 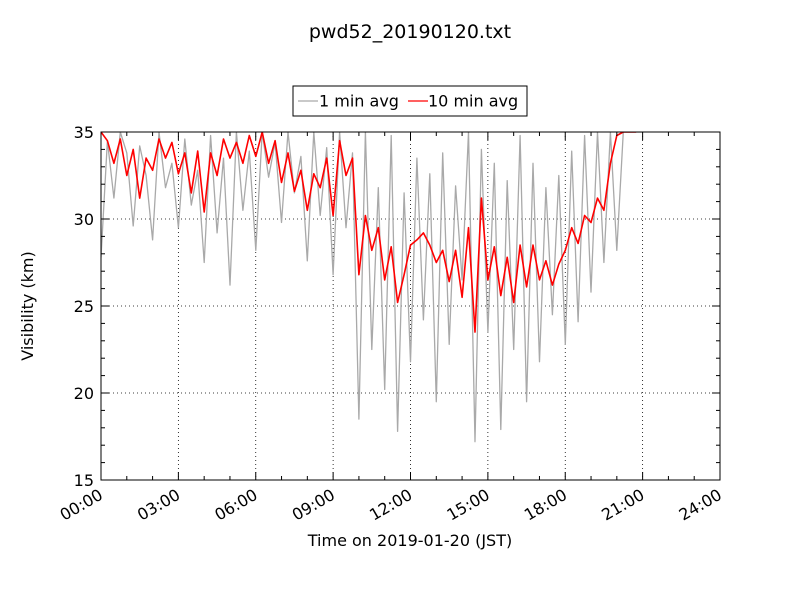 What do you see at coordinates (84, 480) in the screenshot?
I see `y-tick-label: 15` at bounding box center [84, 480].